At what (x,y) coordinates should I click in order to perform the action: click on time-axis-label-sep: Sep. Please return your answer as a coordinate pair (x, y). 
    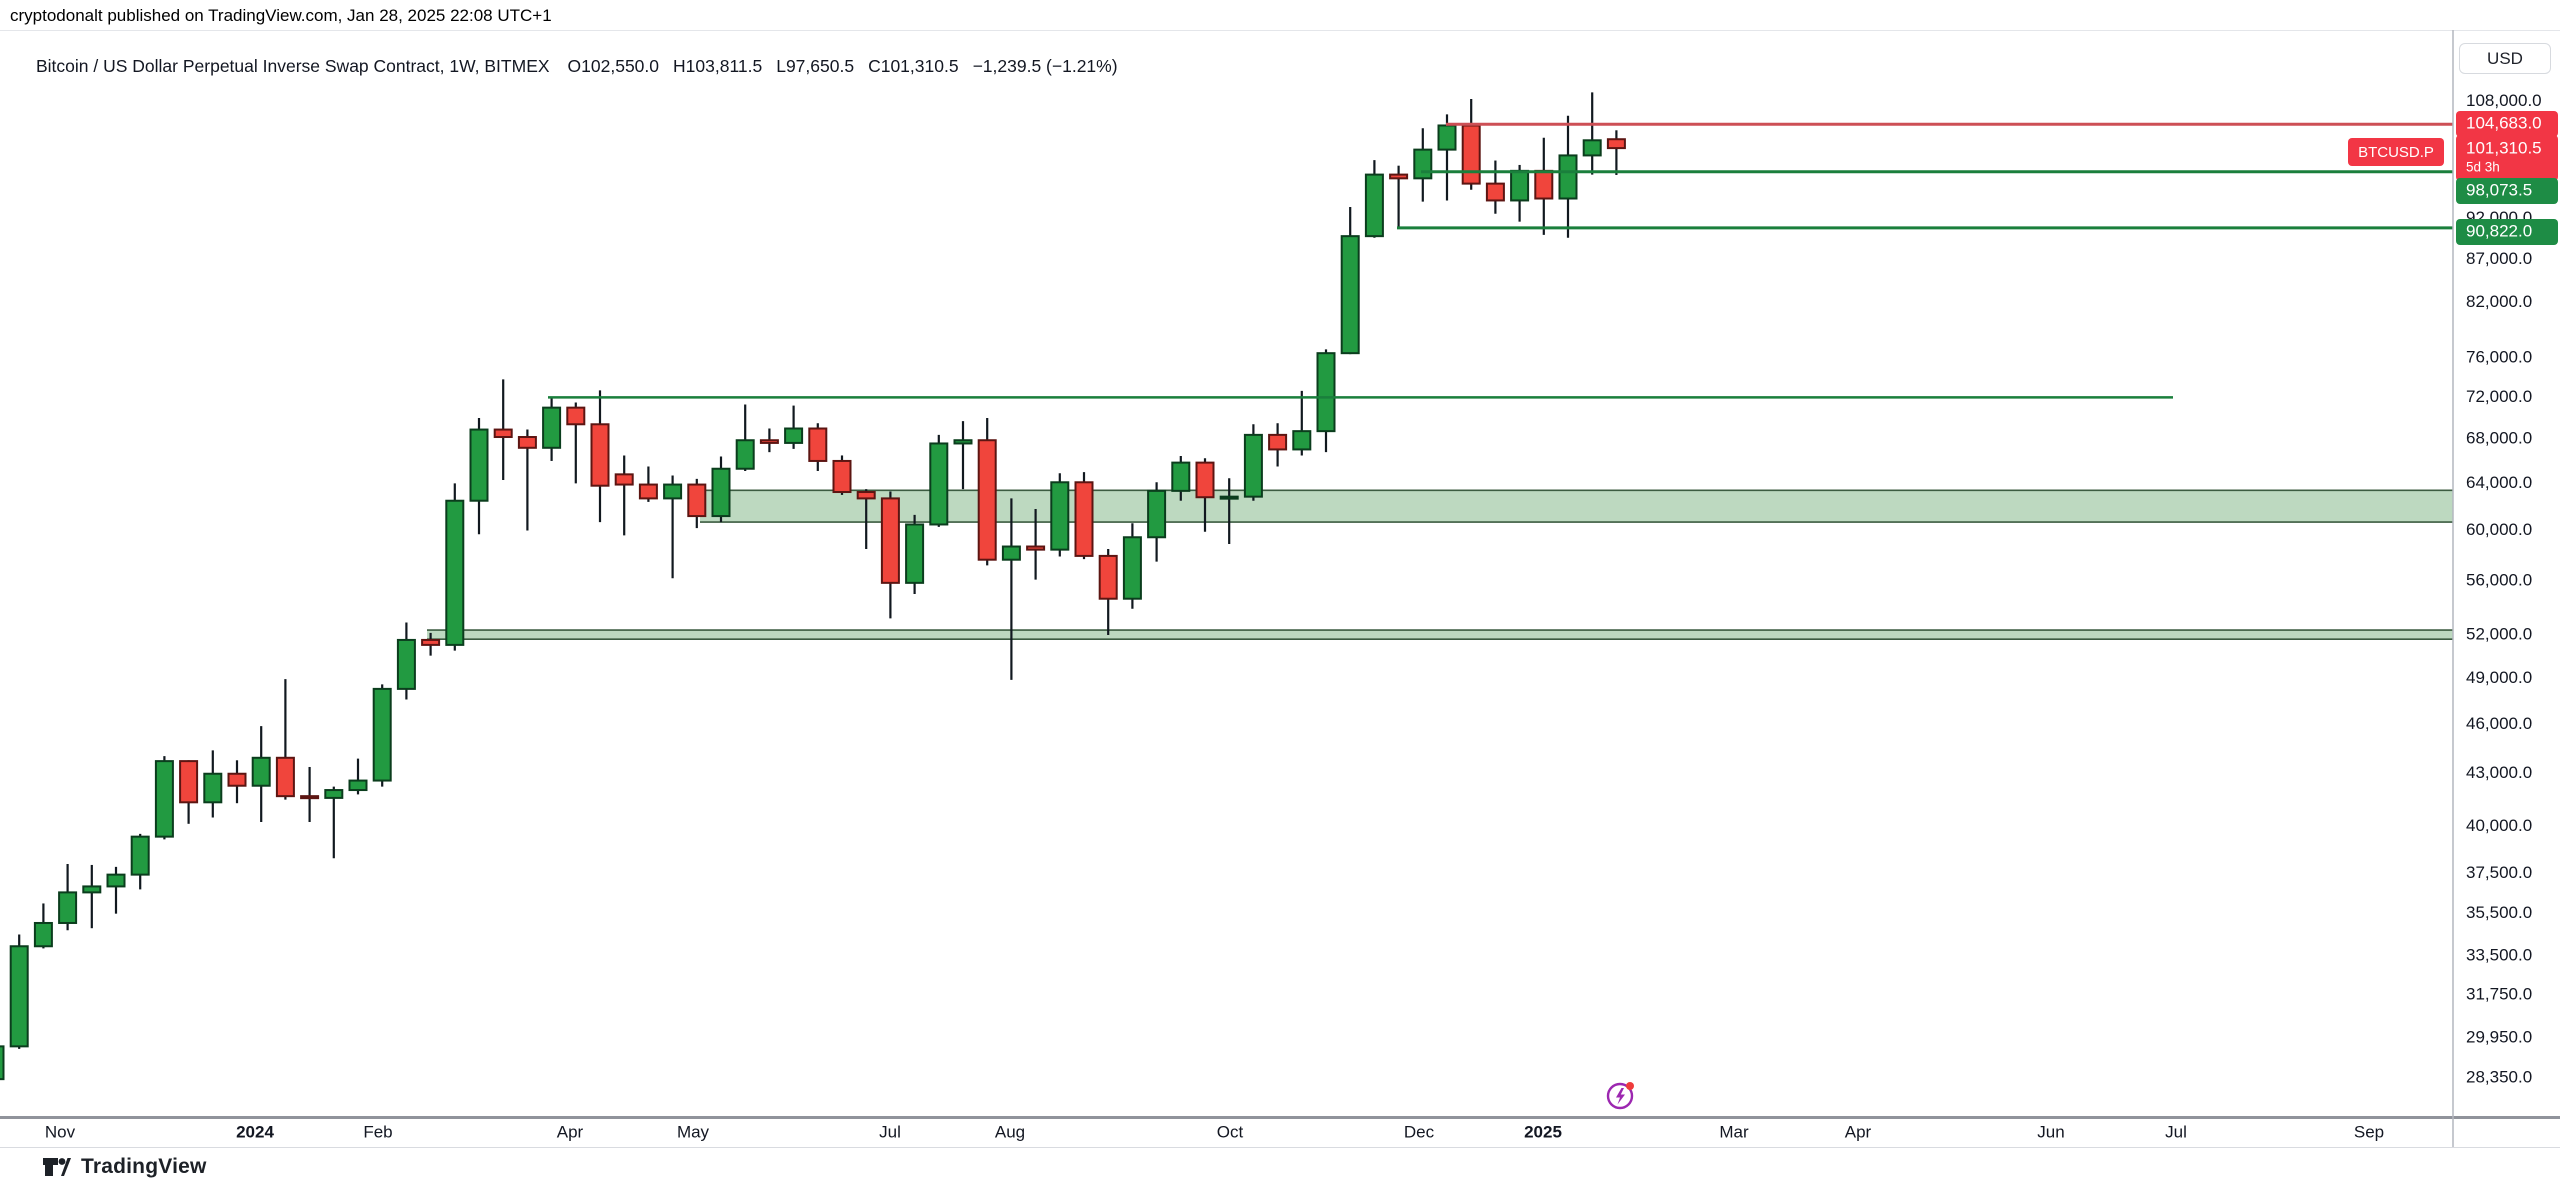
    Looking at the image, I should click on (2369, 1131).